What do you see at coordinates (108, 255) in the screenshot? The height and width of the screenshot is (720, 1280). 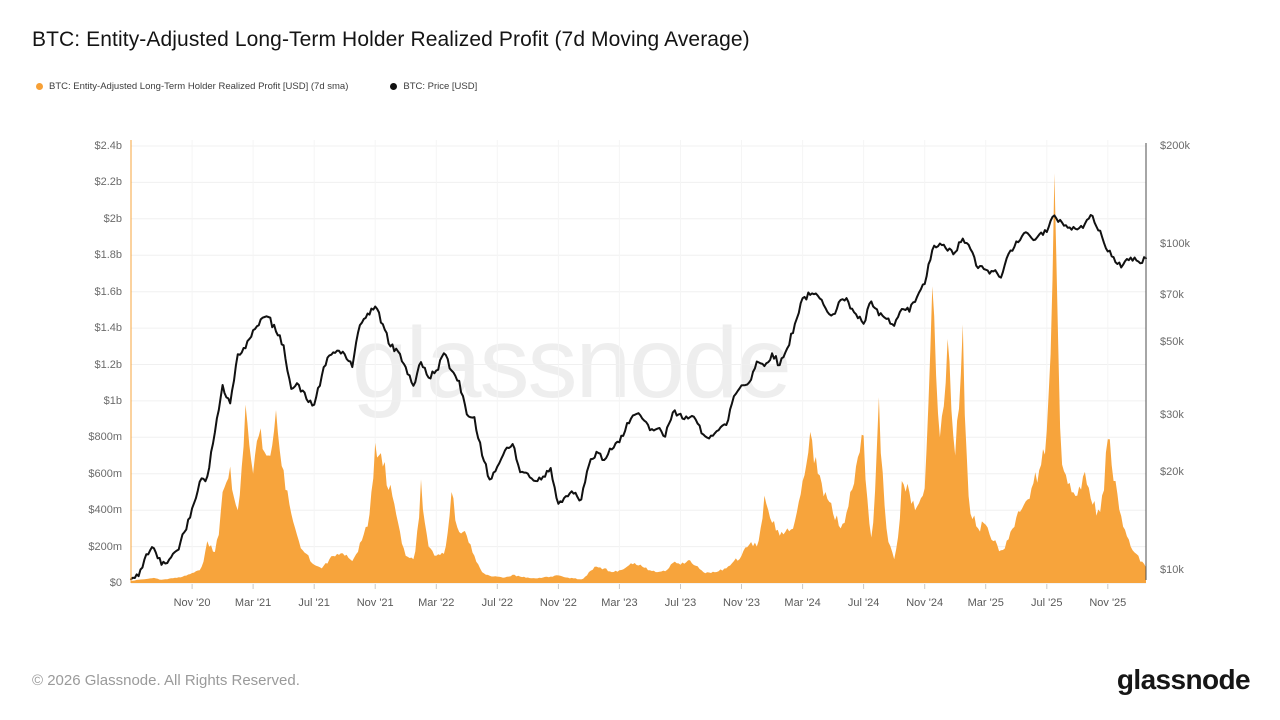 I see `left-axis-tick-label: $1.8b` at bounding box center [108, 255].